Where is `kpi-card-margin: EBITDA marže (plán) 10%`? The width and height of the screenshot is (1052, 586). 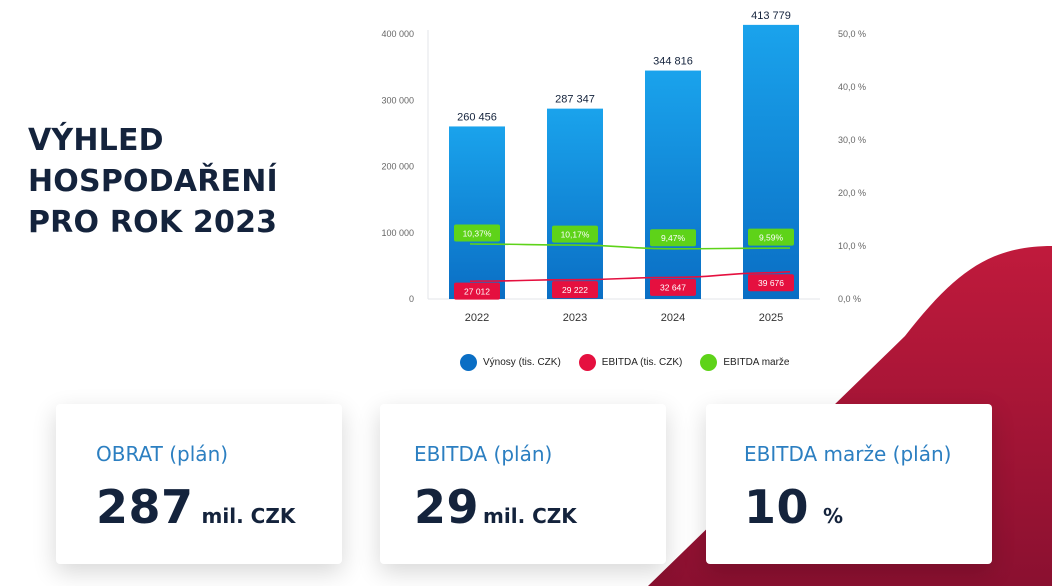
kpi-card-margin: EBITDA marže (plán) 10% is located at coordinates (849, 484).